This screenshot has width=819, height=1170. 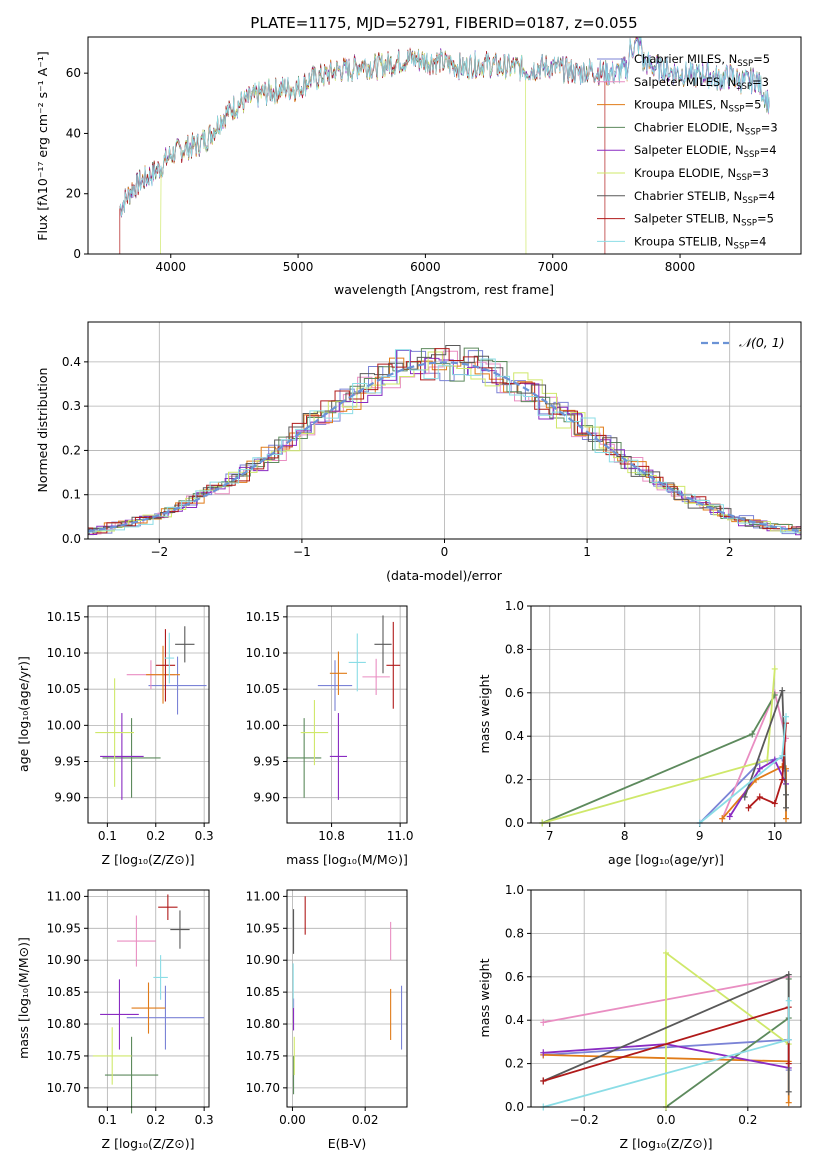 What do you see at coordinates (71, 406) in the screenshot?
I see `y-tick-label-3: 0.3` at bounding box center [71, 406].